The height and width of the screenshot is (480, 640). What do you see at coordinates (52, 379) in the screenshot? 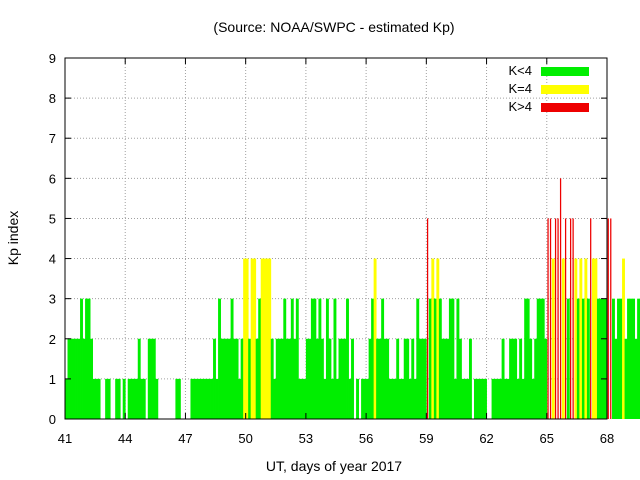
I see `y-tick-label: 1` at bounding box center [52, 379].